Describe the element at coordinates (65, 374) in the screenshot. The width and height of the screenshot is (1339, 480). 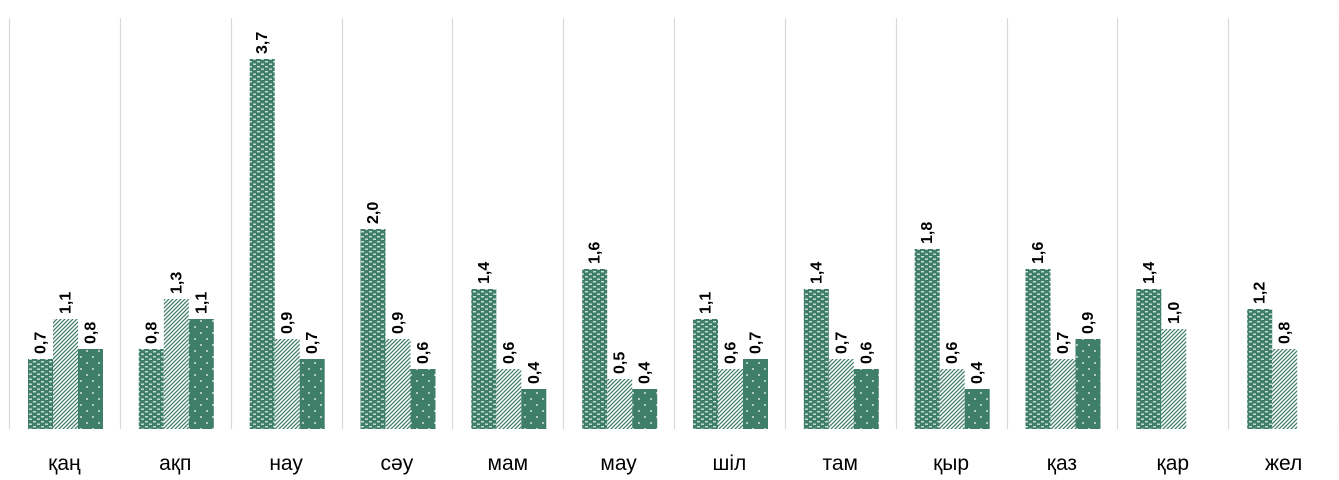
I see `bar-diagonal-қаң` at that location.